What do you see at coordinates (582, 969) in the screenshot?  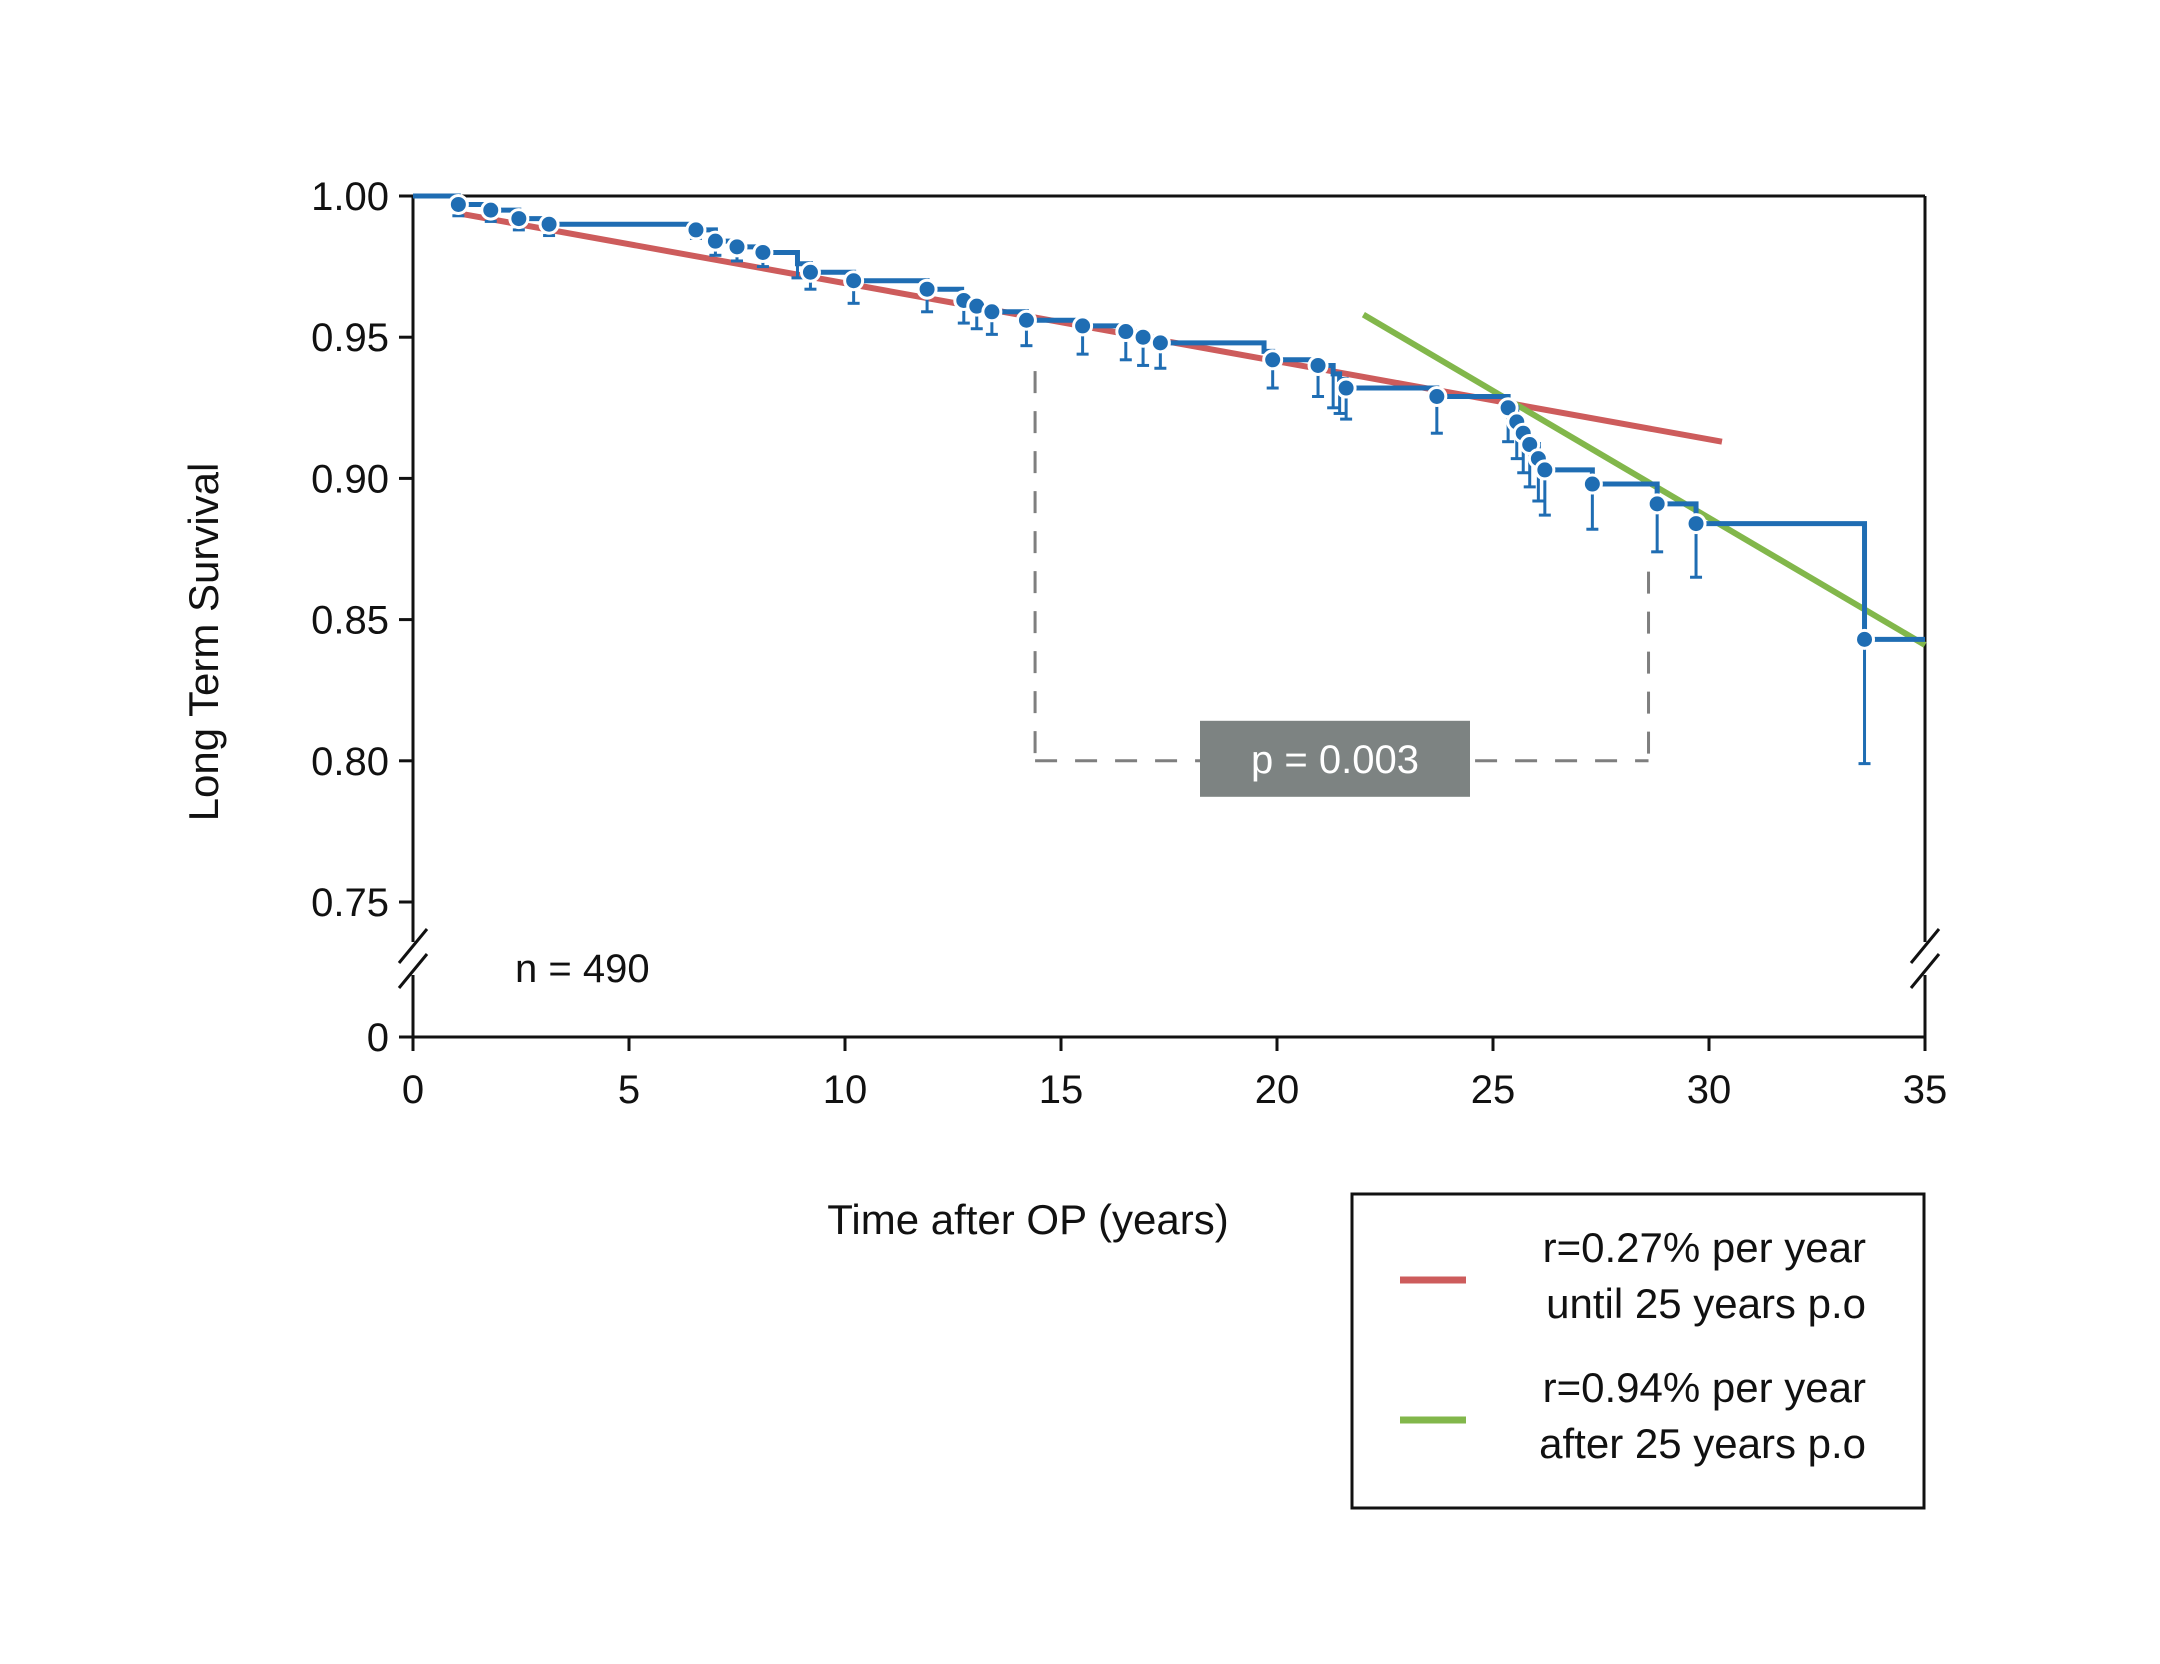 I see `sample-size-label: n = 490` at bounding box center [582, 969].